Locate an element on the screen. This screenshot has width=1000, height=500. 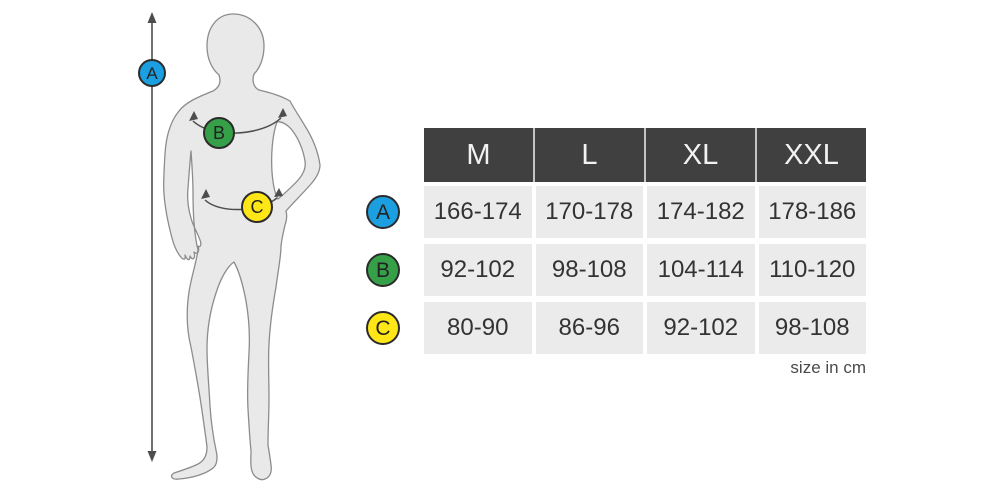
waist-marker-badge: C is located at coordinates (257, 207).